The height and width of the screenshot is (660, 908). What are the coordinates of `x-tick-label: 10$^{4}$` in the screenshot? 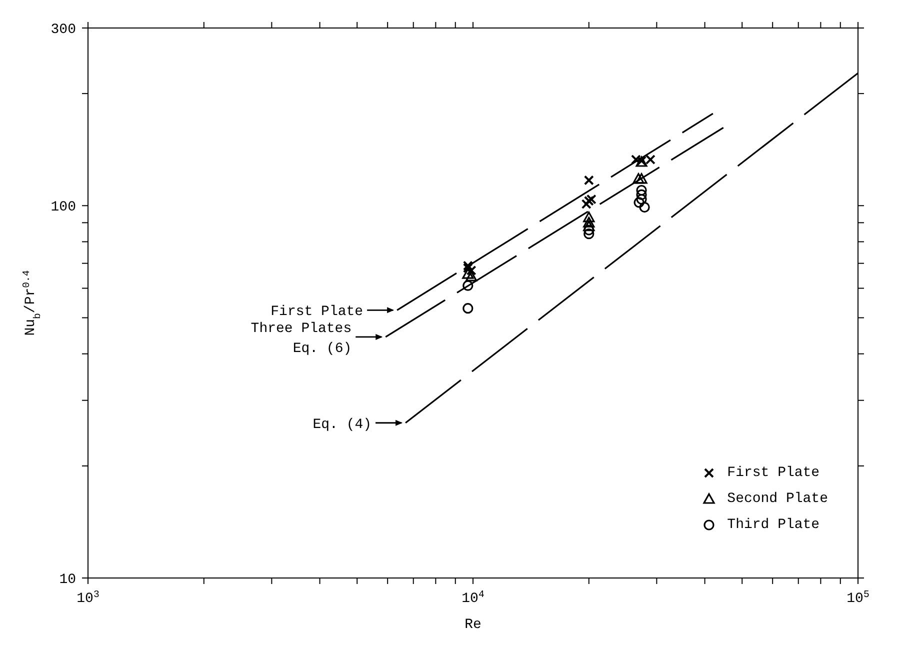 It's located at (473, 597).